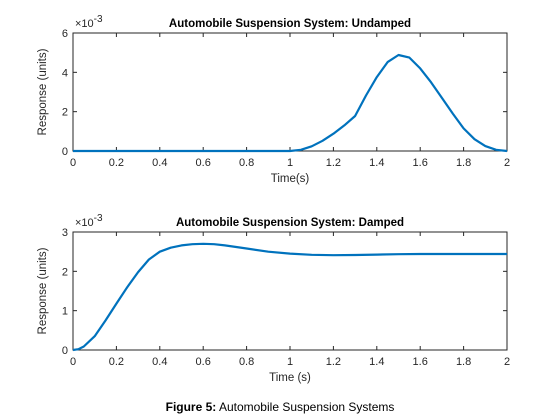  I want to click on damped-xlabel: Time (s), so click(290, 378).